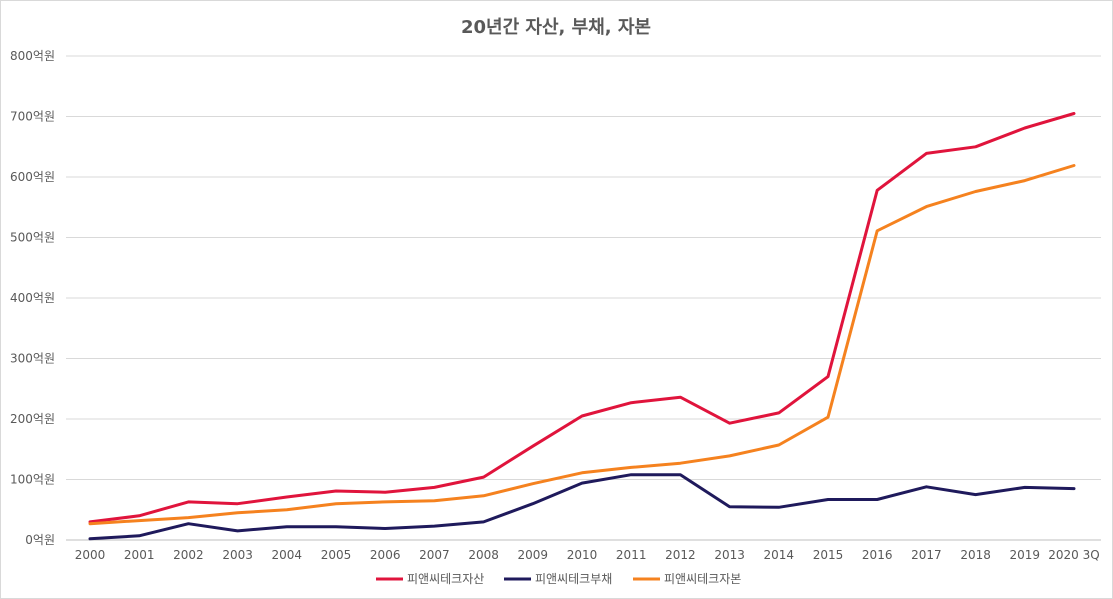  What do you see at coordinates (32, 359) in the screenshot?
I see `y-tick-label: 300억원` at bounding box center [32, 359].